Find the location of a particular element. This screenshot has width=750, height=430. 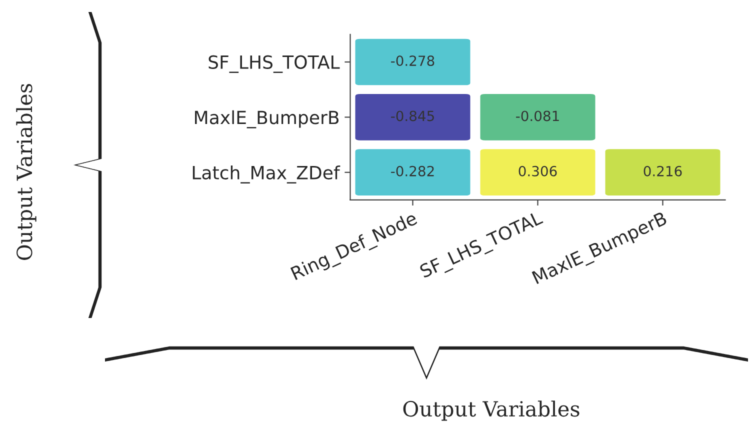

data-label: -0.845 is located at coordinates (412, 116).